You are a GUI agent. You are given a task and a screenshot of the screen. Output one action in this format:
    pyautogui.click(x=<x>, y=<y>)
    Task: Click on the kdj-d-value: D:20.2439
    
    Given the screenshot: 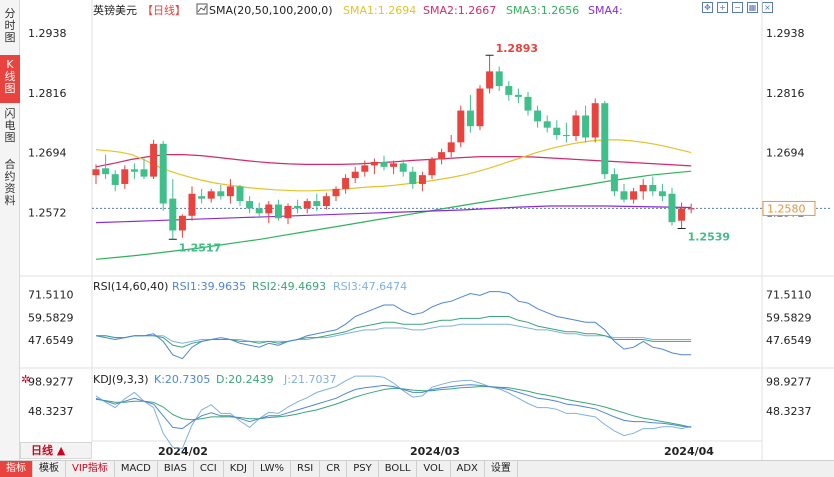 What is the action you would take?
    pyautogui.click(x=245, y=379)
    